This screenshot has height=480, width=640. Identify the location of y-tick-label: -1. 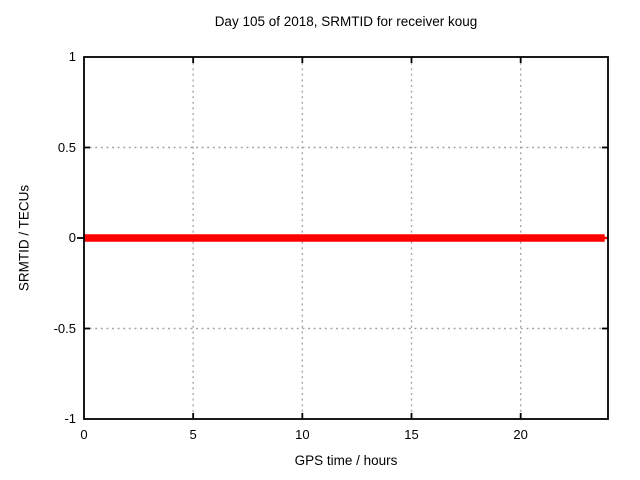
(70, 418).